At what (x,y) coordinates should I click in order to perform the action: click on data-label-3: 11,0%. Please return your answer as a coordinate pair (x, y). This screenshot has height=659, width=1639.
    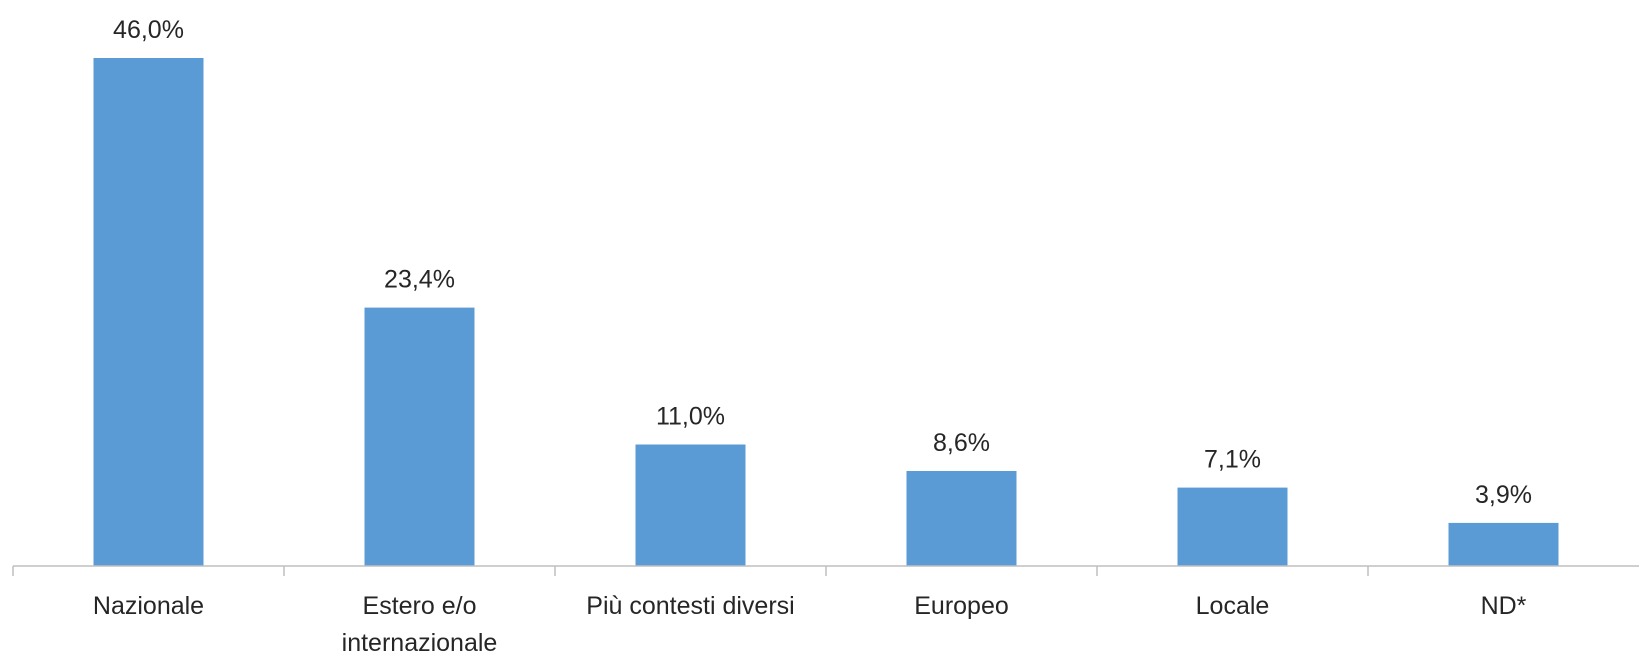
    Looking at the image, I should click on (690, 417).